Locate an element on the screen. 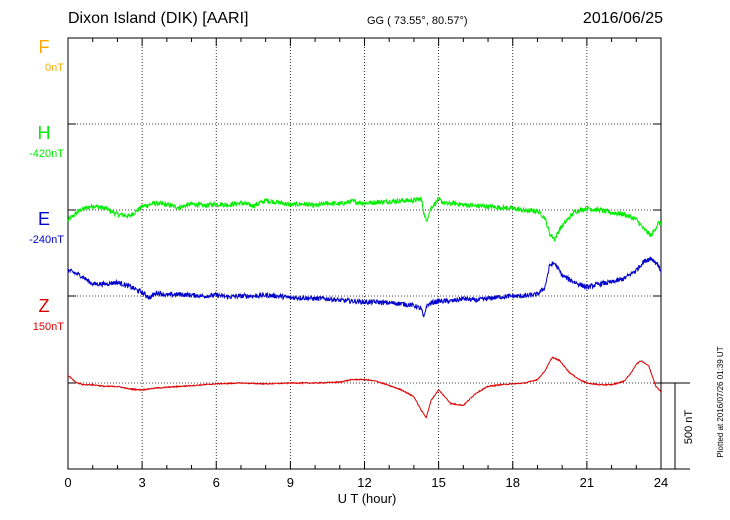  component-baseline-f: 0nT is located at coordinates (54, 68).